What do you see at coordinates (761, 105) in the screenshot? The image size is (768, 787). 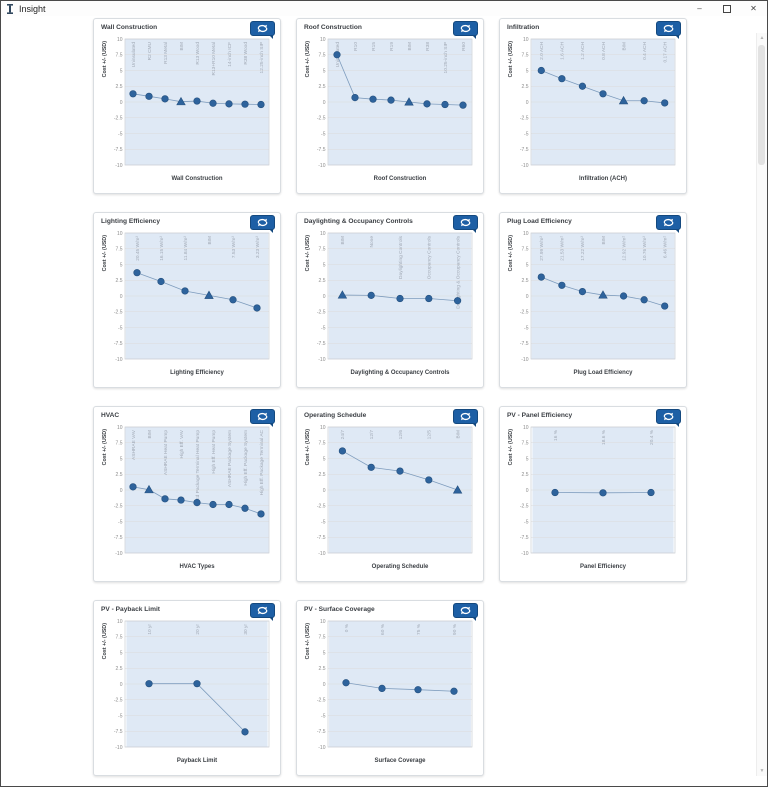 I see `scrollbar-thumb` at bounding box center [761, 105].